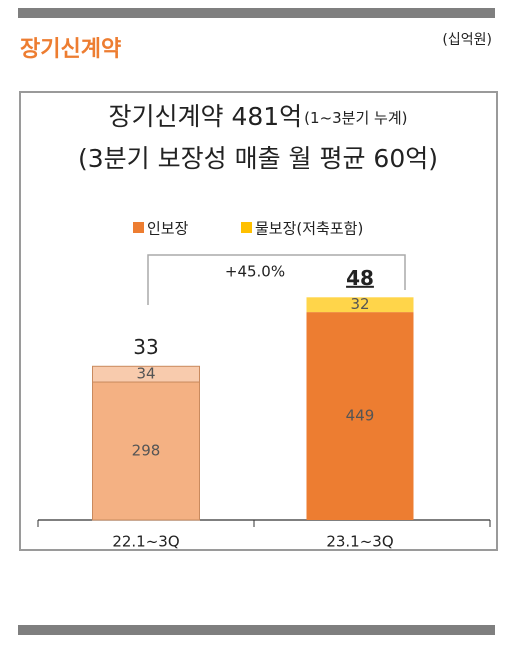 This screenshot has height=648, width=523. Describe the element at coordinates (168, 229) in the screenshot. I see `legend-label: 인보장` at that location.